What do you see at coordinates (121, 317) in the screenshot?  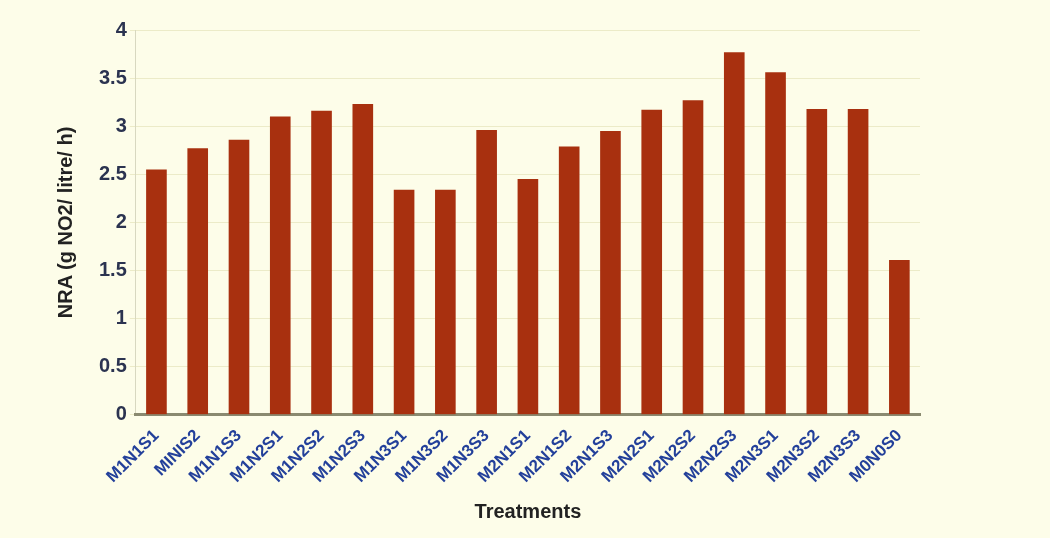 I see `y-tick-label: 1` at bounding box center [121, 317].